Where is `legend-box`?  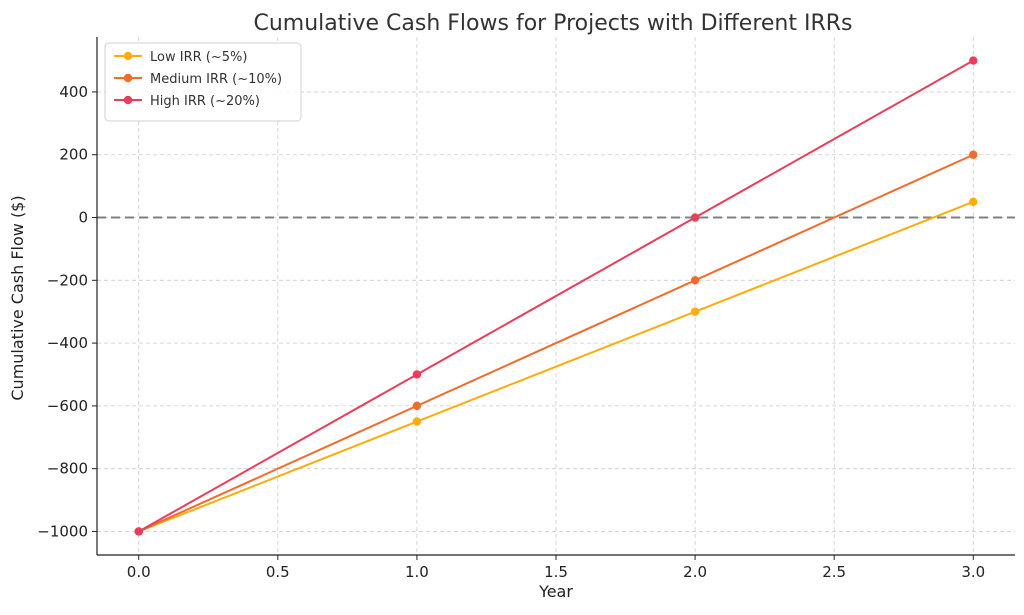 legend-box is located at coordinates (203, 82).